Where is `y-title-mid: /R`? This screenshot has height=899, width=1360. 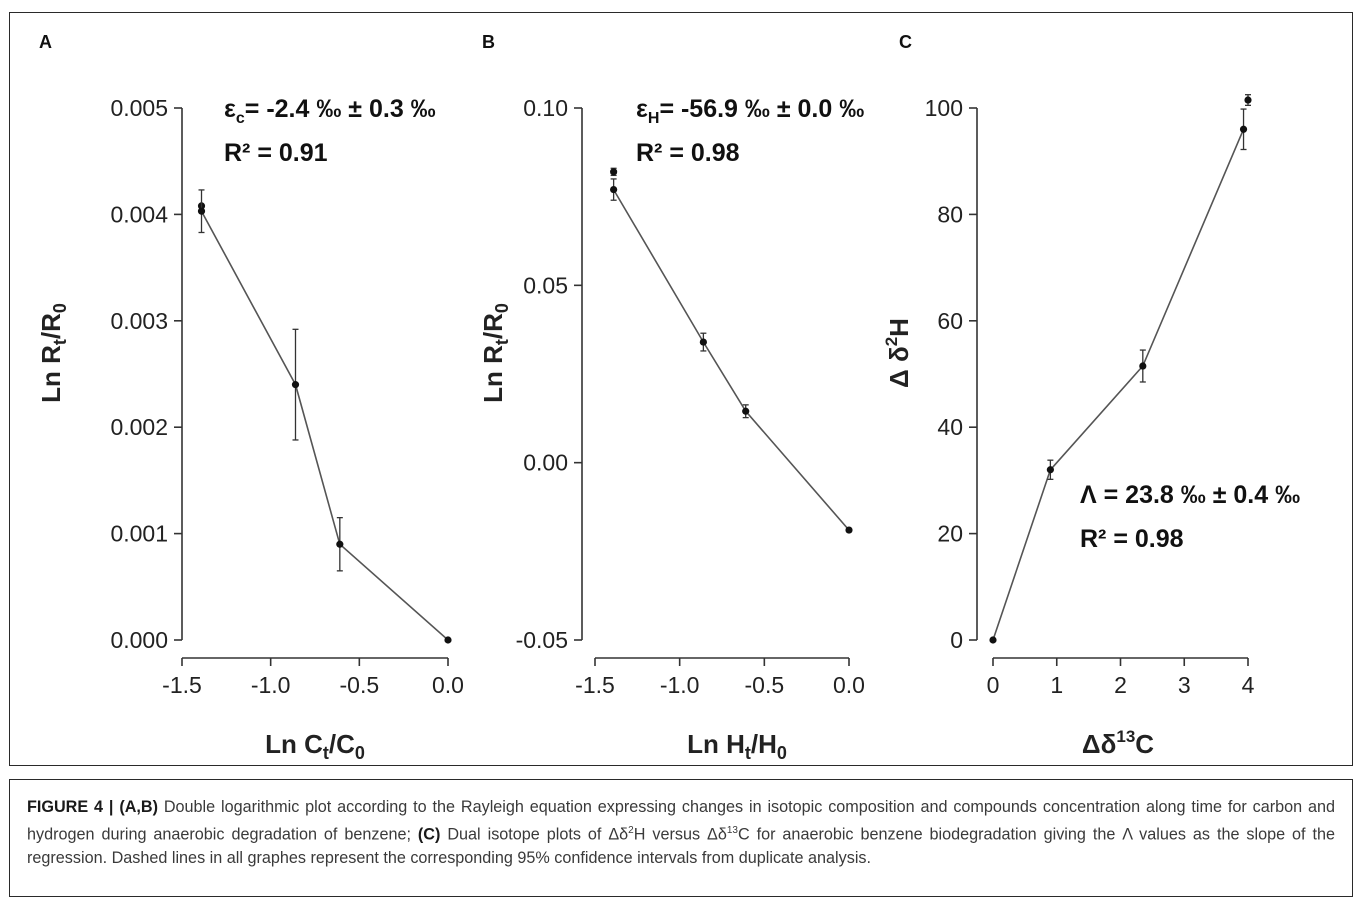 y-title-mid: /R is located at coordinates (493, 326).